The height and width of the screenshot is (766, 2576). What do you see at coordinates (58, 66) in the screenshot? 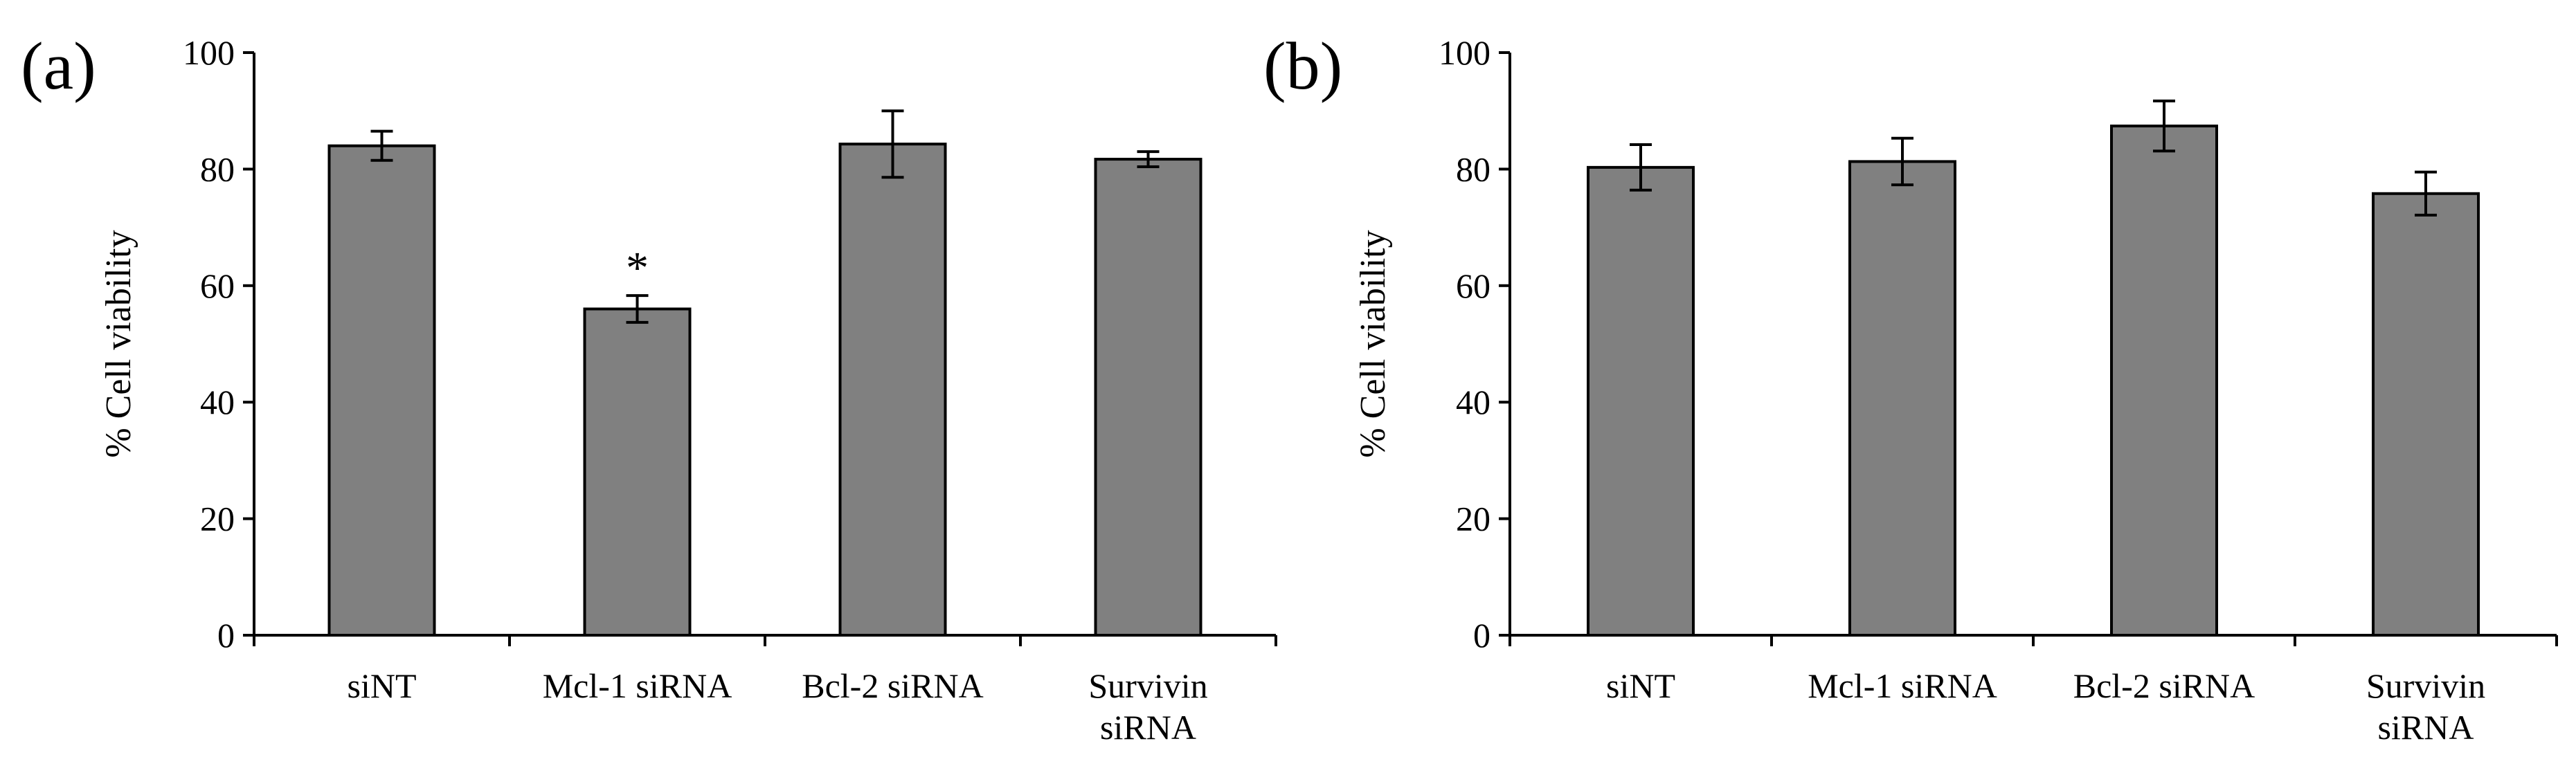
I see `panel-label: (a)` at bounding box center [58, 66].